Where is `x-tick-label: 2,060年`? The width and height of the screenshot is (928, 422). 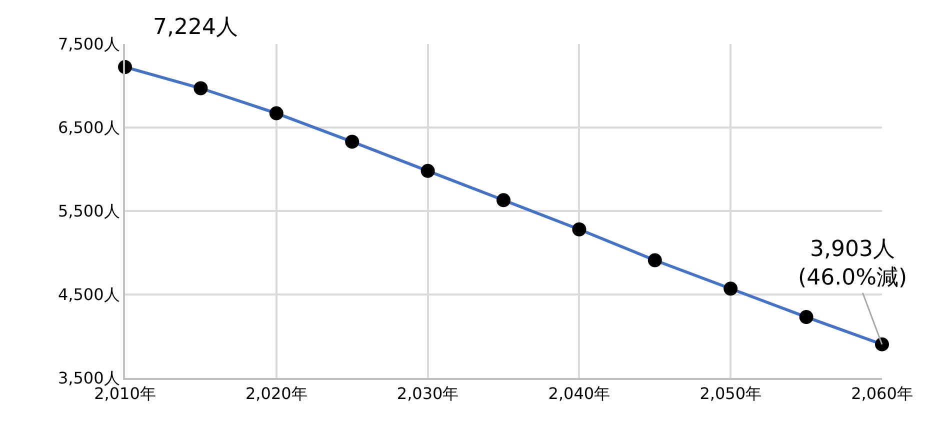 x-tick-label: 2,060年 is located at coordinates (882, 394).